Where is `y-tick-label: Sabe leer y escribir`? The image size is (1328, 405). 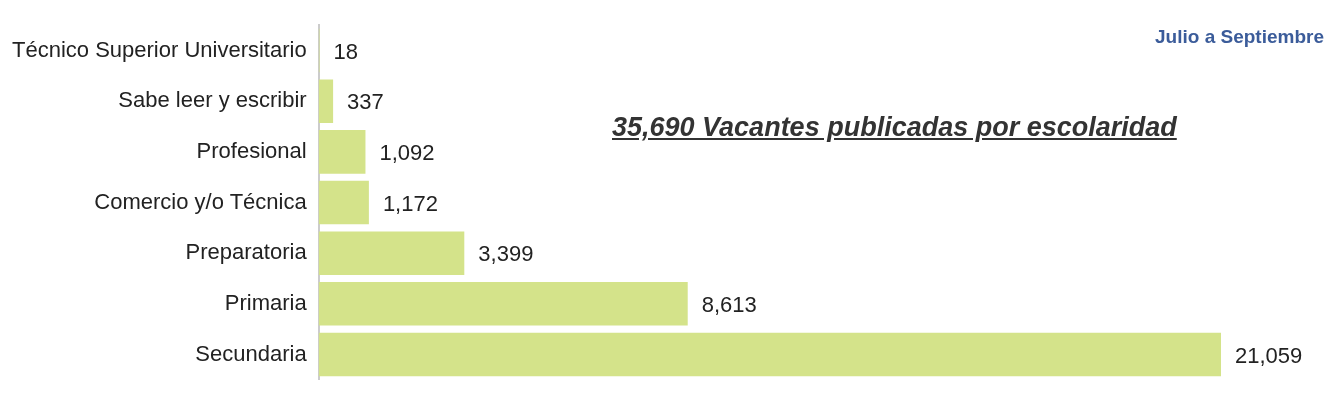
y-tick-label: Sabe leer y escribir is located at coordinates (212, 100).